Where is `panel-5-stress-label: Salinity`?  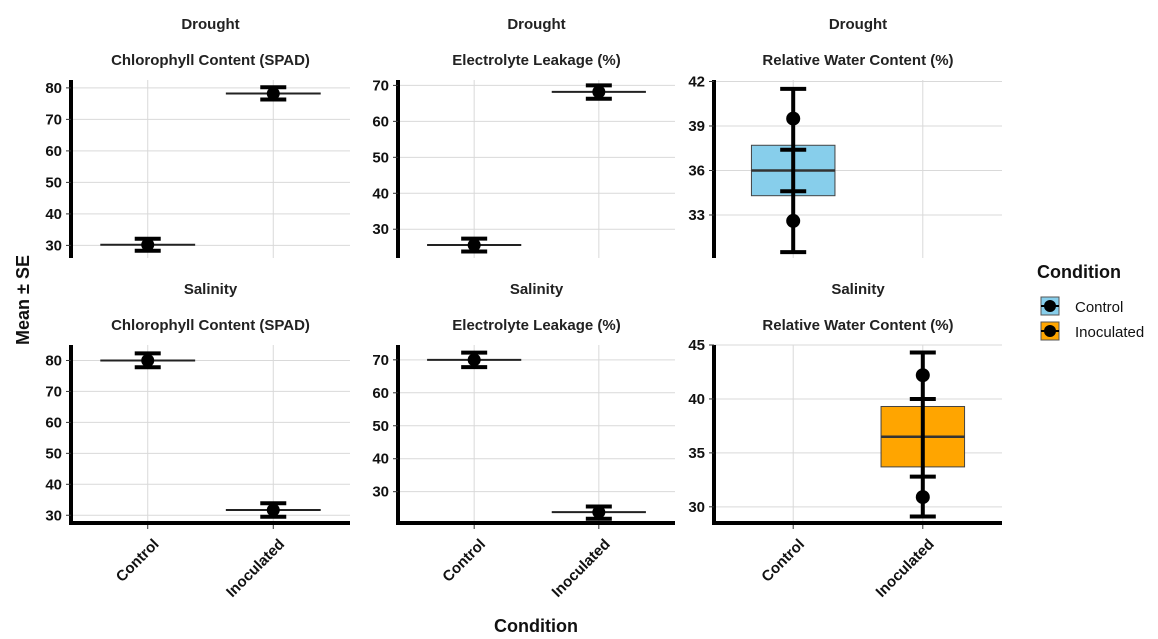 panel-5-stress-label: Salinity is located at coordinates (537, 289).